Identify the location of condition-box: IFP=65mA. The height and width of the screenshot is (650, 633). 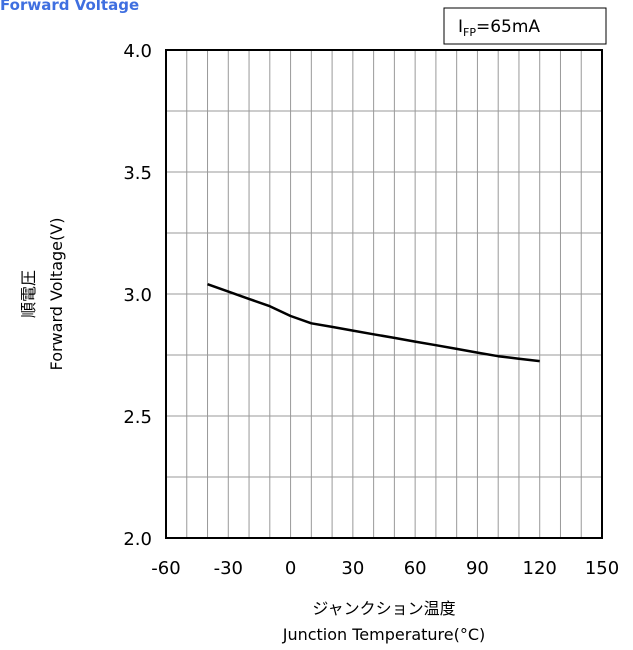
(525, 26).